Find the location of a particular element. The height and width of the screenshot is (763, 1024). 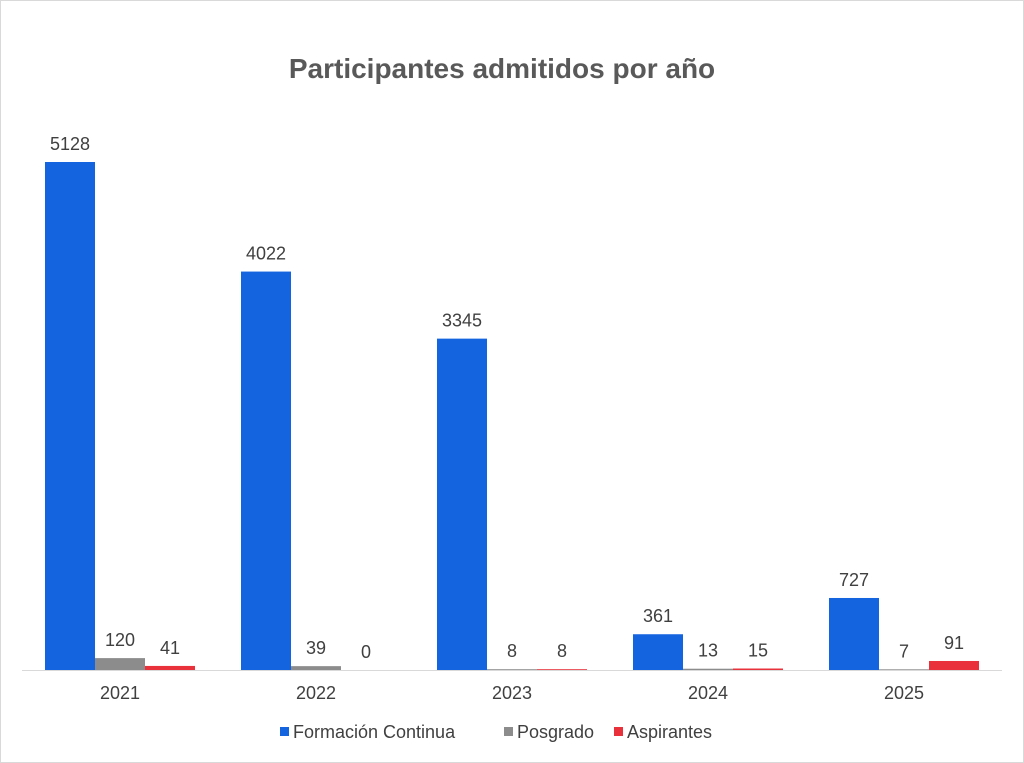

data-label-formación-continua-2022: 4022 is located at coordinates (266, 254).